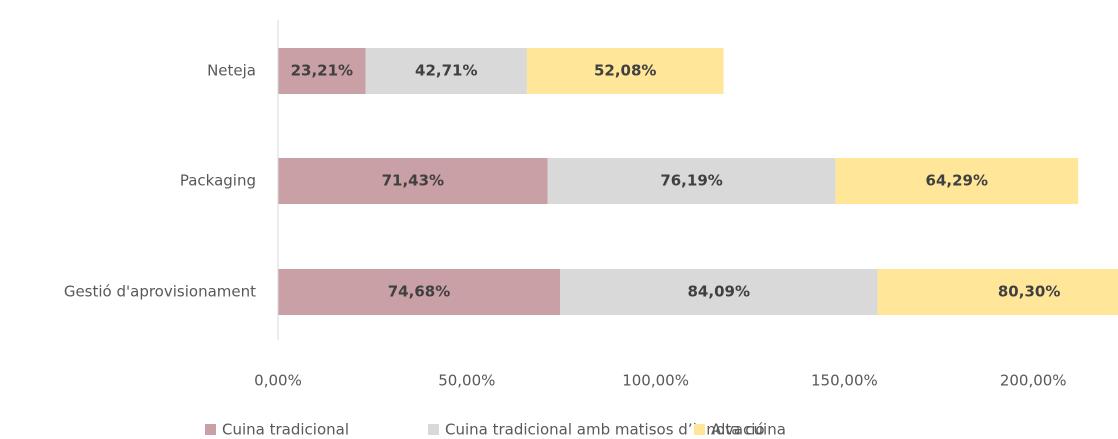  Describe the element at coordinates (218, 181) in the screenshot. I see `y-tick-label: Packaging` at that location.